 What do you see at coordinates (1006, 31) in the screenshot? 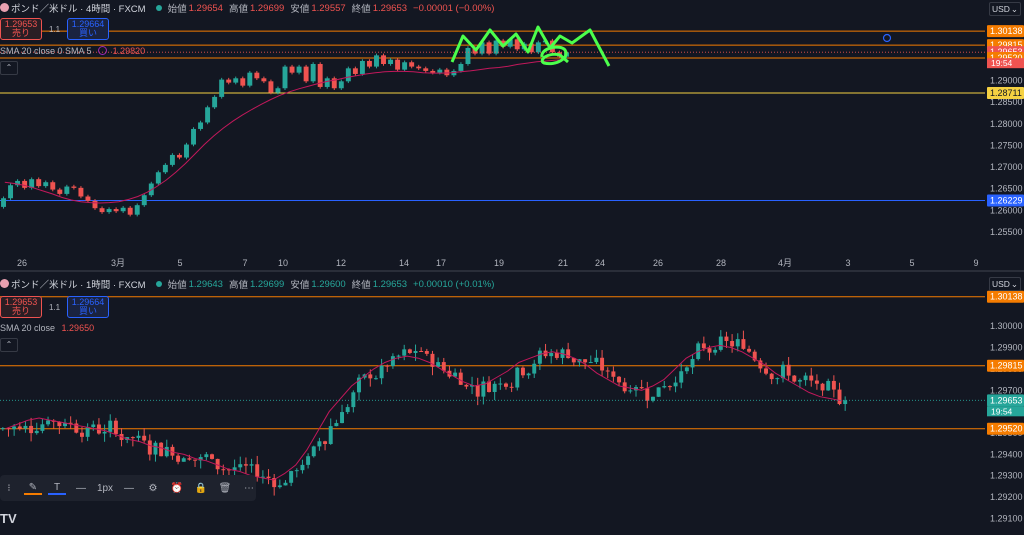
I see `price-label-text: 1.30138` at bounding box center [1006, 31].